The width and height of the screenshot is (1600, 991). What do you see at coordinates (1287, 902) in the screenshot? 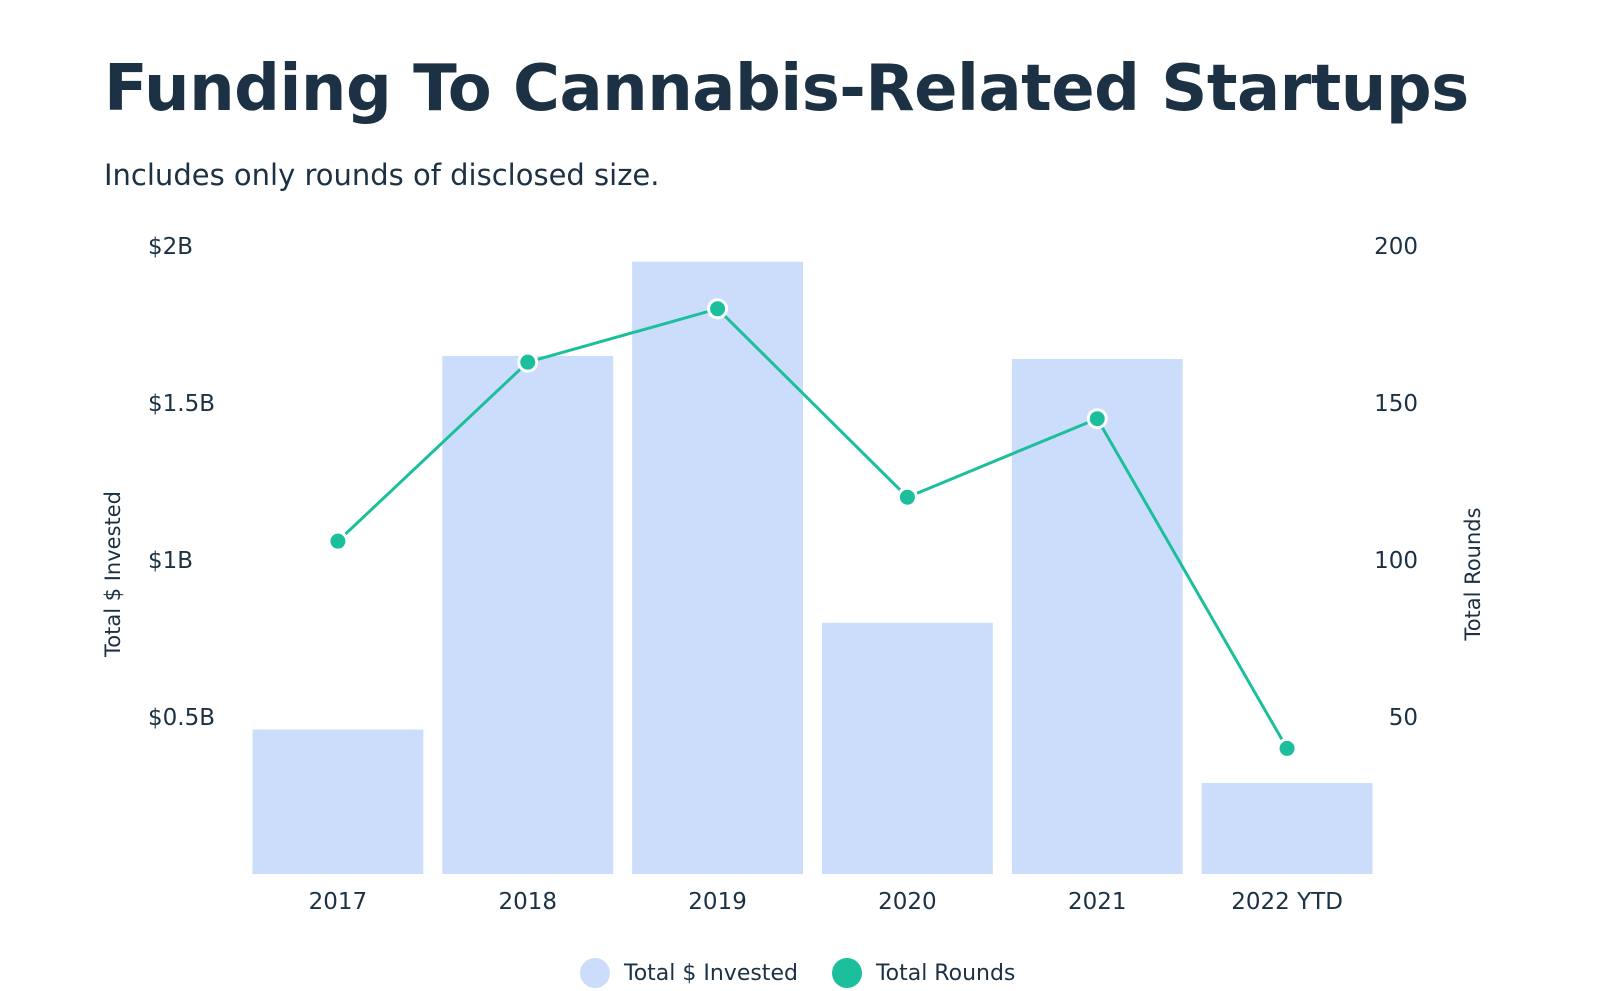
I see `x-tick-label: 2022 YTD` at bounding box center [1287, 902].